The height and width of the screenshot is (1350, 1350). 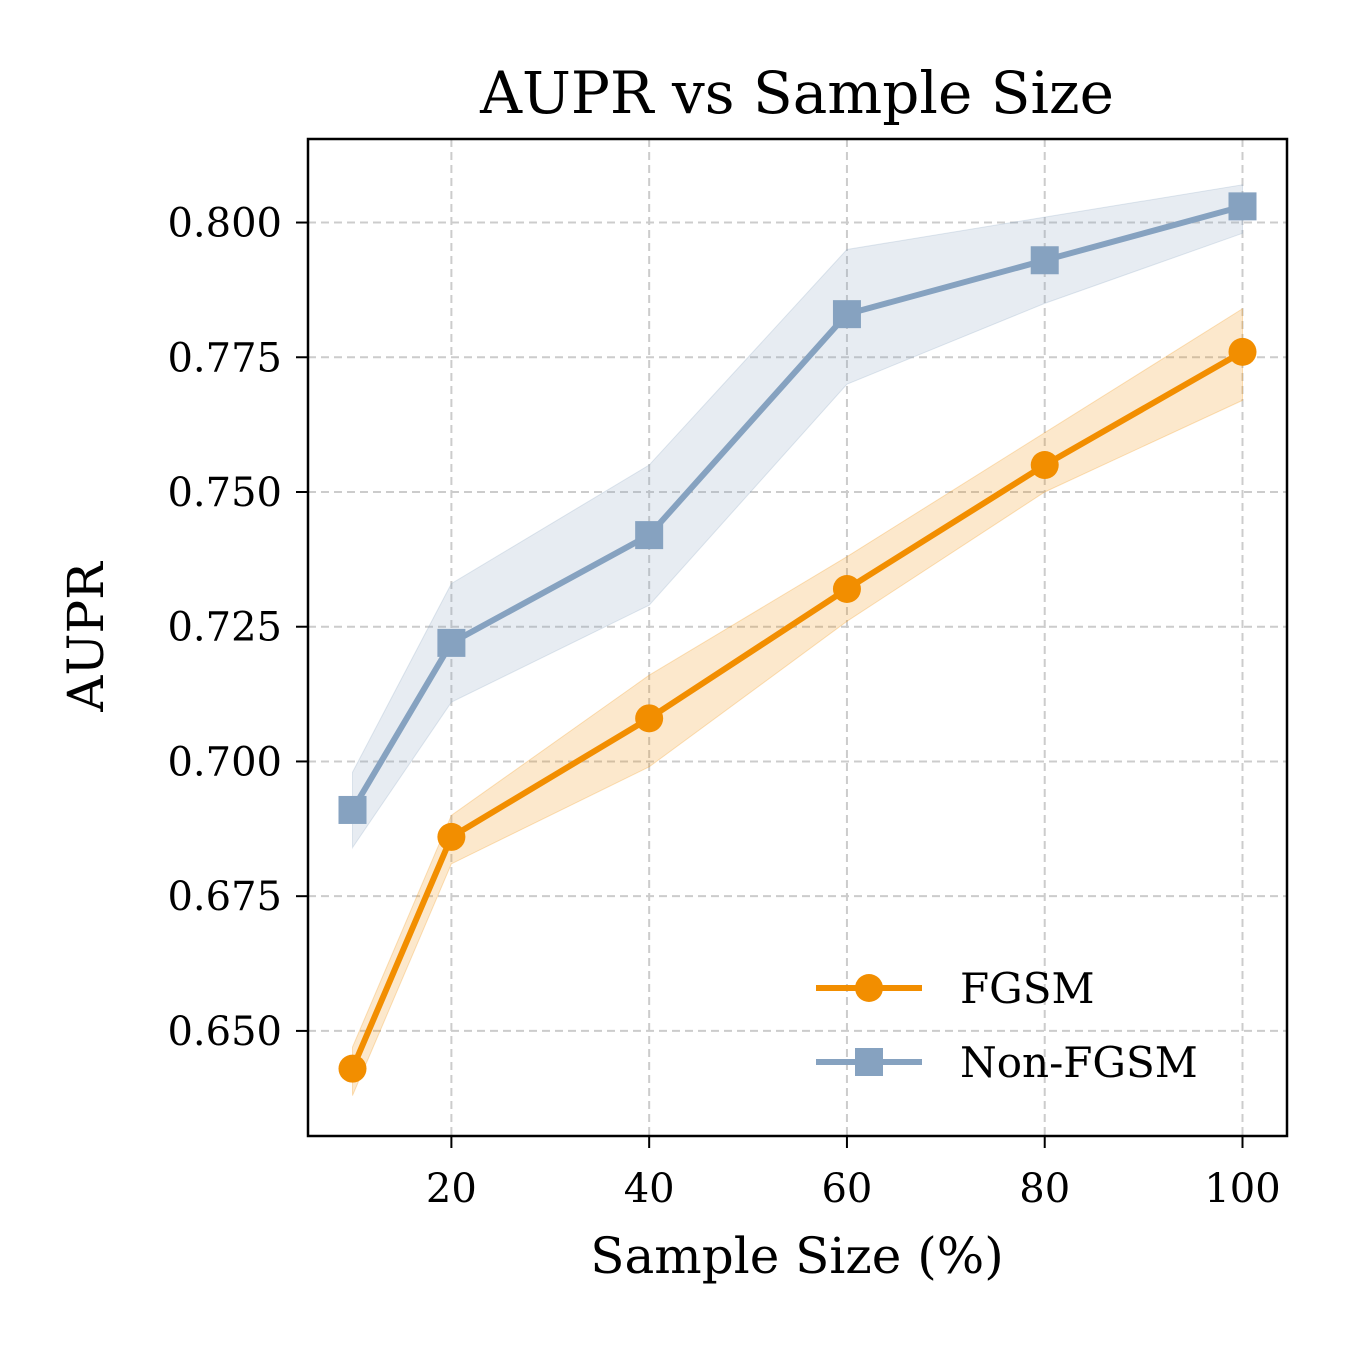 I want to click on chart-title: AUPR vs Sample Size, so click(x=796, y=93).